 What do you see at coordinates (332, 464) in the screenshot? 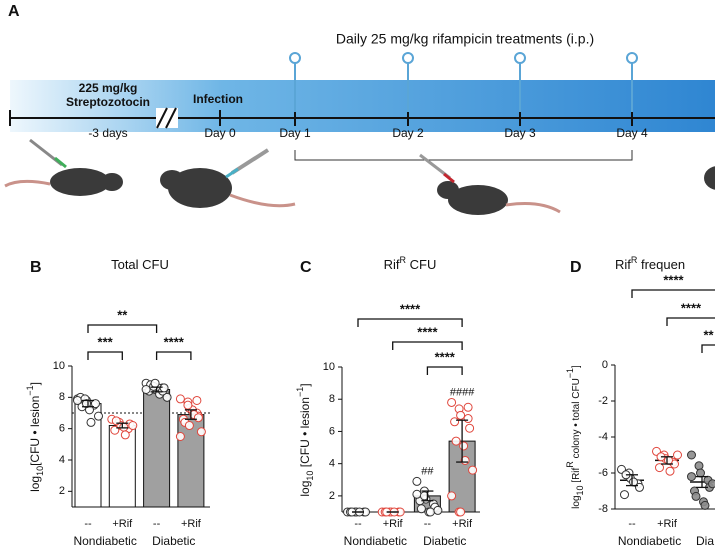
I see `y-tick-label: 4` at bounding box center [332, 464].